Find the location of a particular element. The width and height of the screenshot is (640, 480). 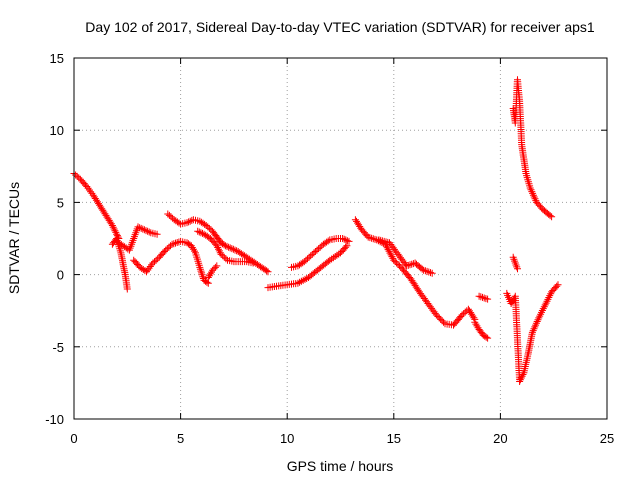

series-arc4 is located at coordinates (171, 262).